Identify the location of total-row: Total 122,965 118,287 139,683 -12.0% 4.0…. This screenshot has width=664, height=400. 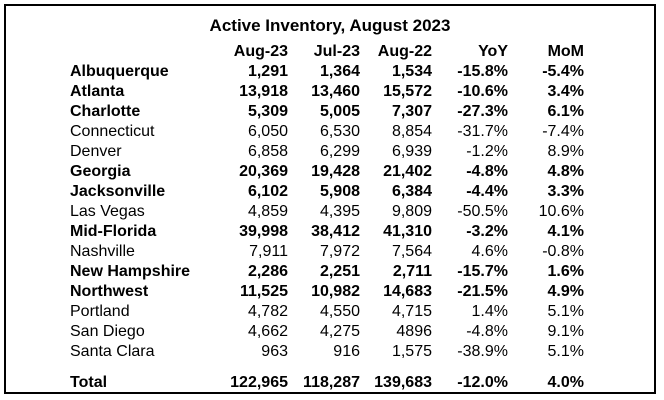
(327, 380).